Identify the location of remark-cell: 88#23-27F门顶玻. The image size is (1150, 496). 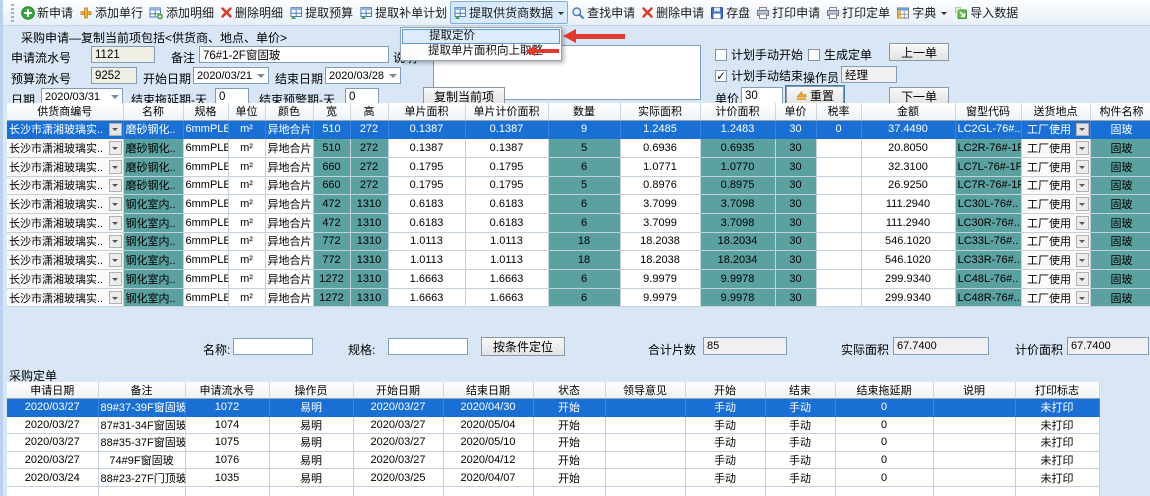
(142, 477).